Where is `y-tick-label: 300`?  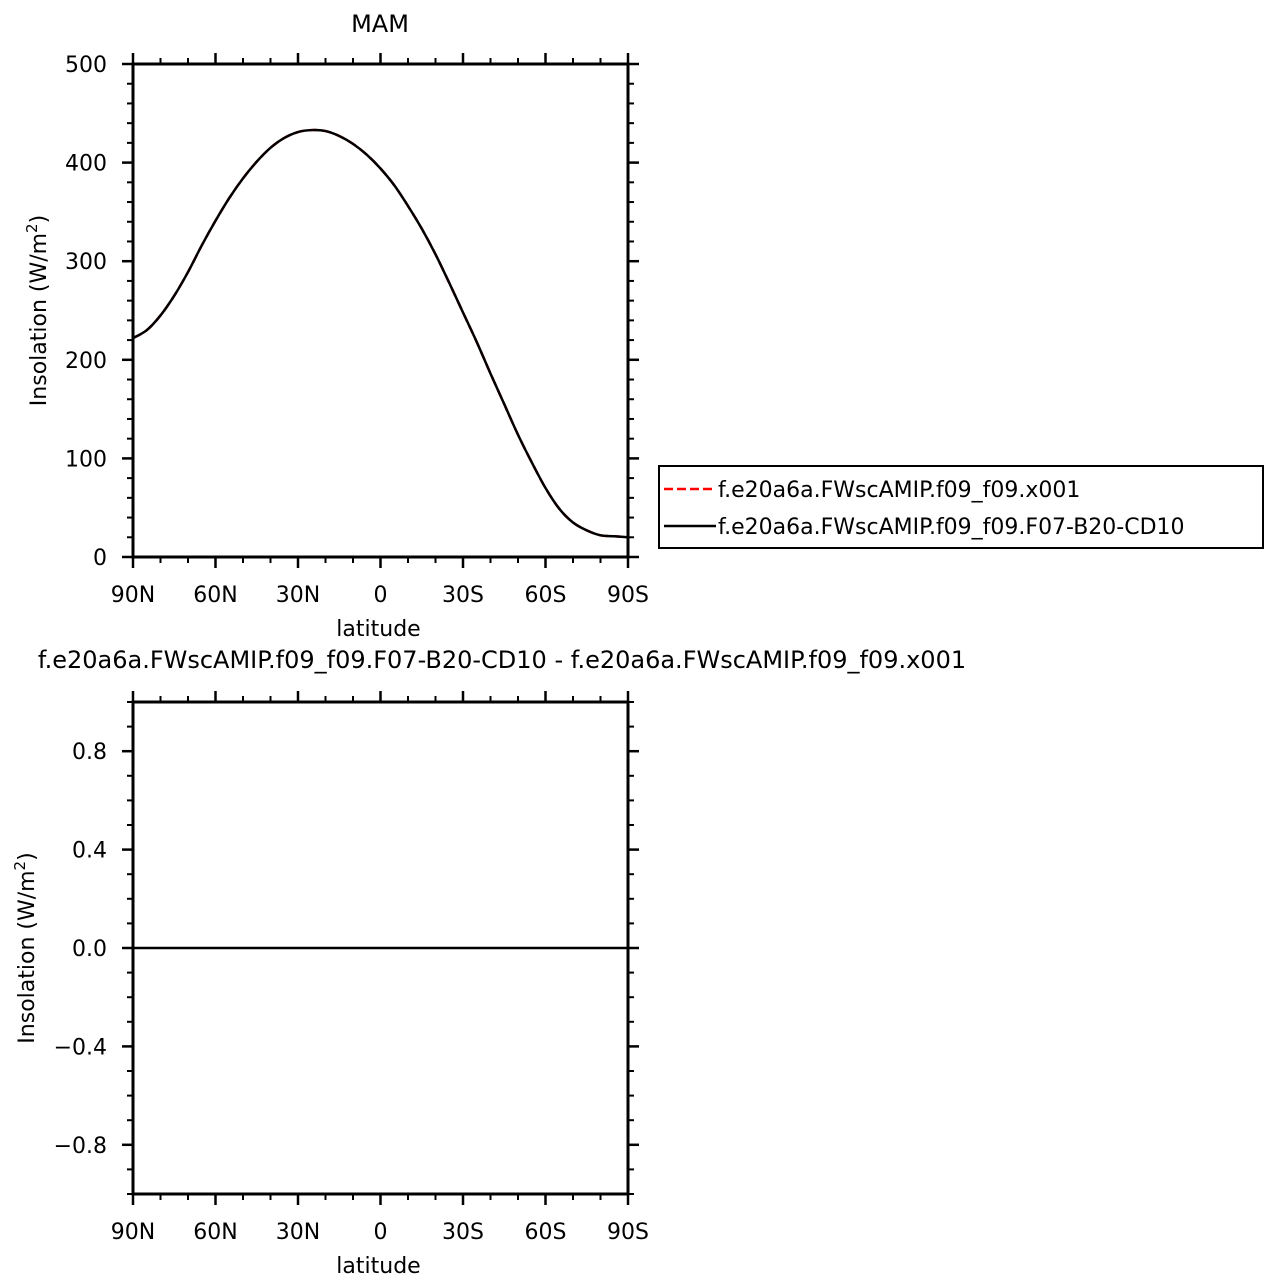 y-tick-label: 300 is located at coordinates (86, 262).